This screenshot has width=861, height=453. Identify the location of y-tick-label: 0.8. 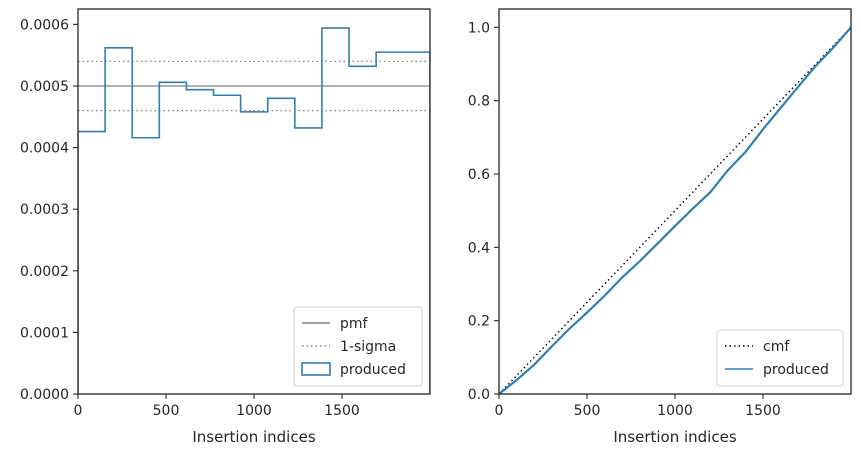
(479, 102).